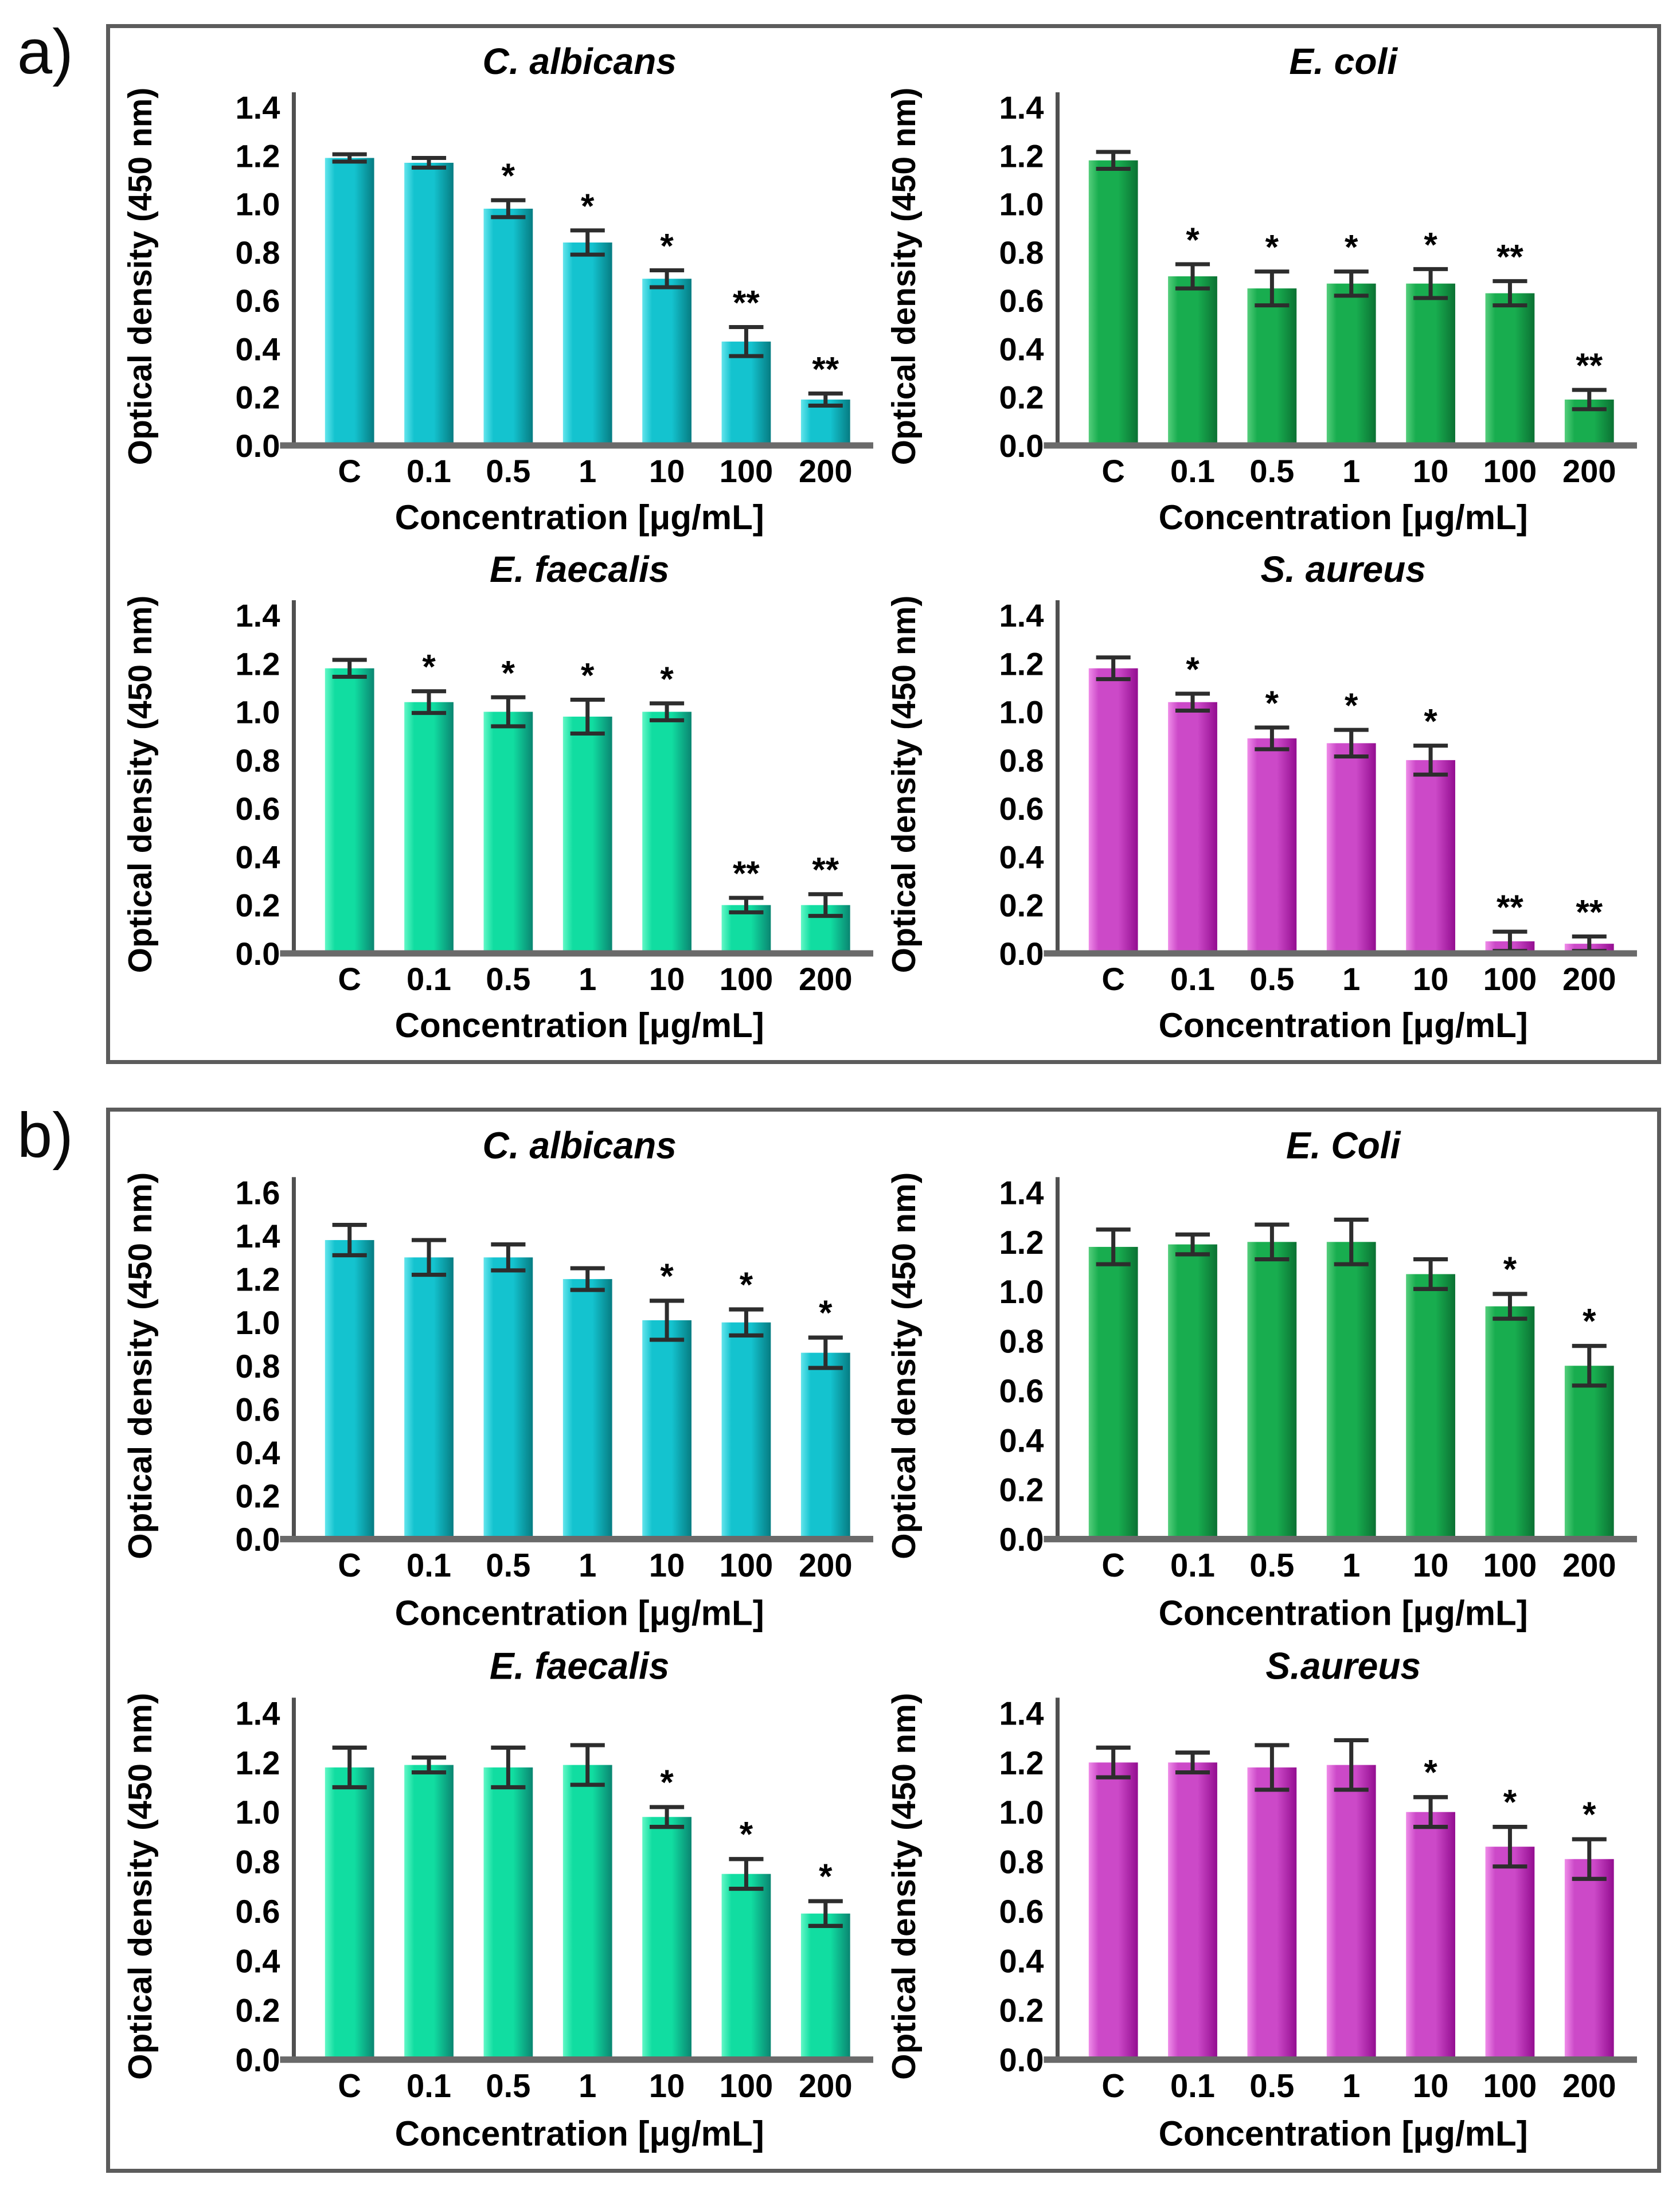 Image resolution: width=1680 pixels, height=2190 pixels. Describe the element at coordinates (580, 61) in the screenshot. I see `chart-title: C. albicans` at that location.